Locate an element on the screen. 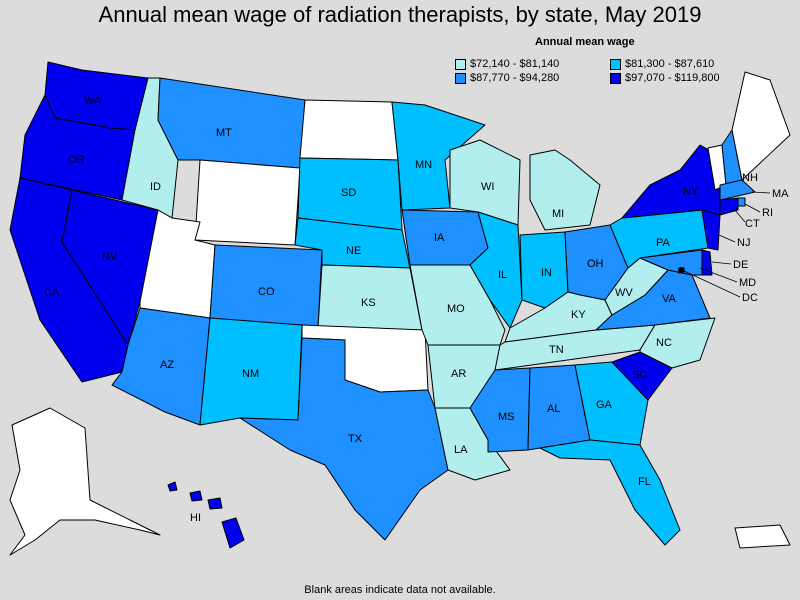 Image resolution: width=800 pixels, height=600 pixels. state-label: SD is located at coordinates (348, 193).